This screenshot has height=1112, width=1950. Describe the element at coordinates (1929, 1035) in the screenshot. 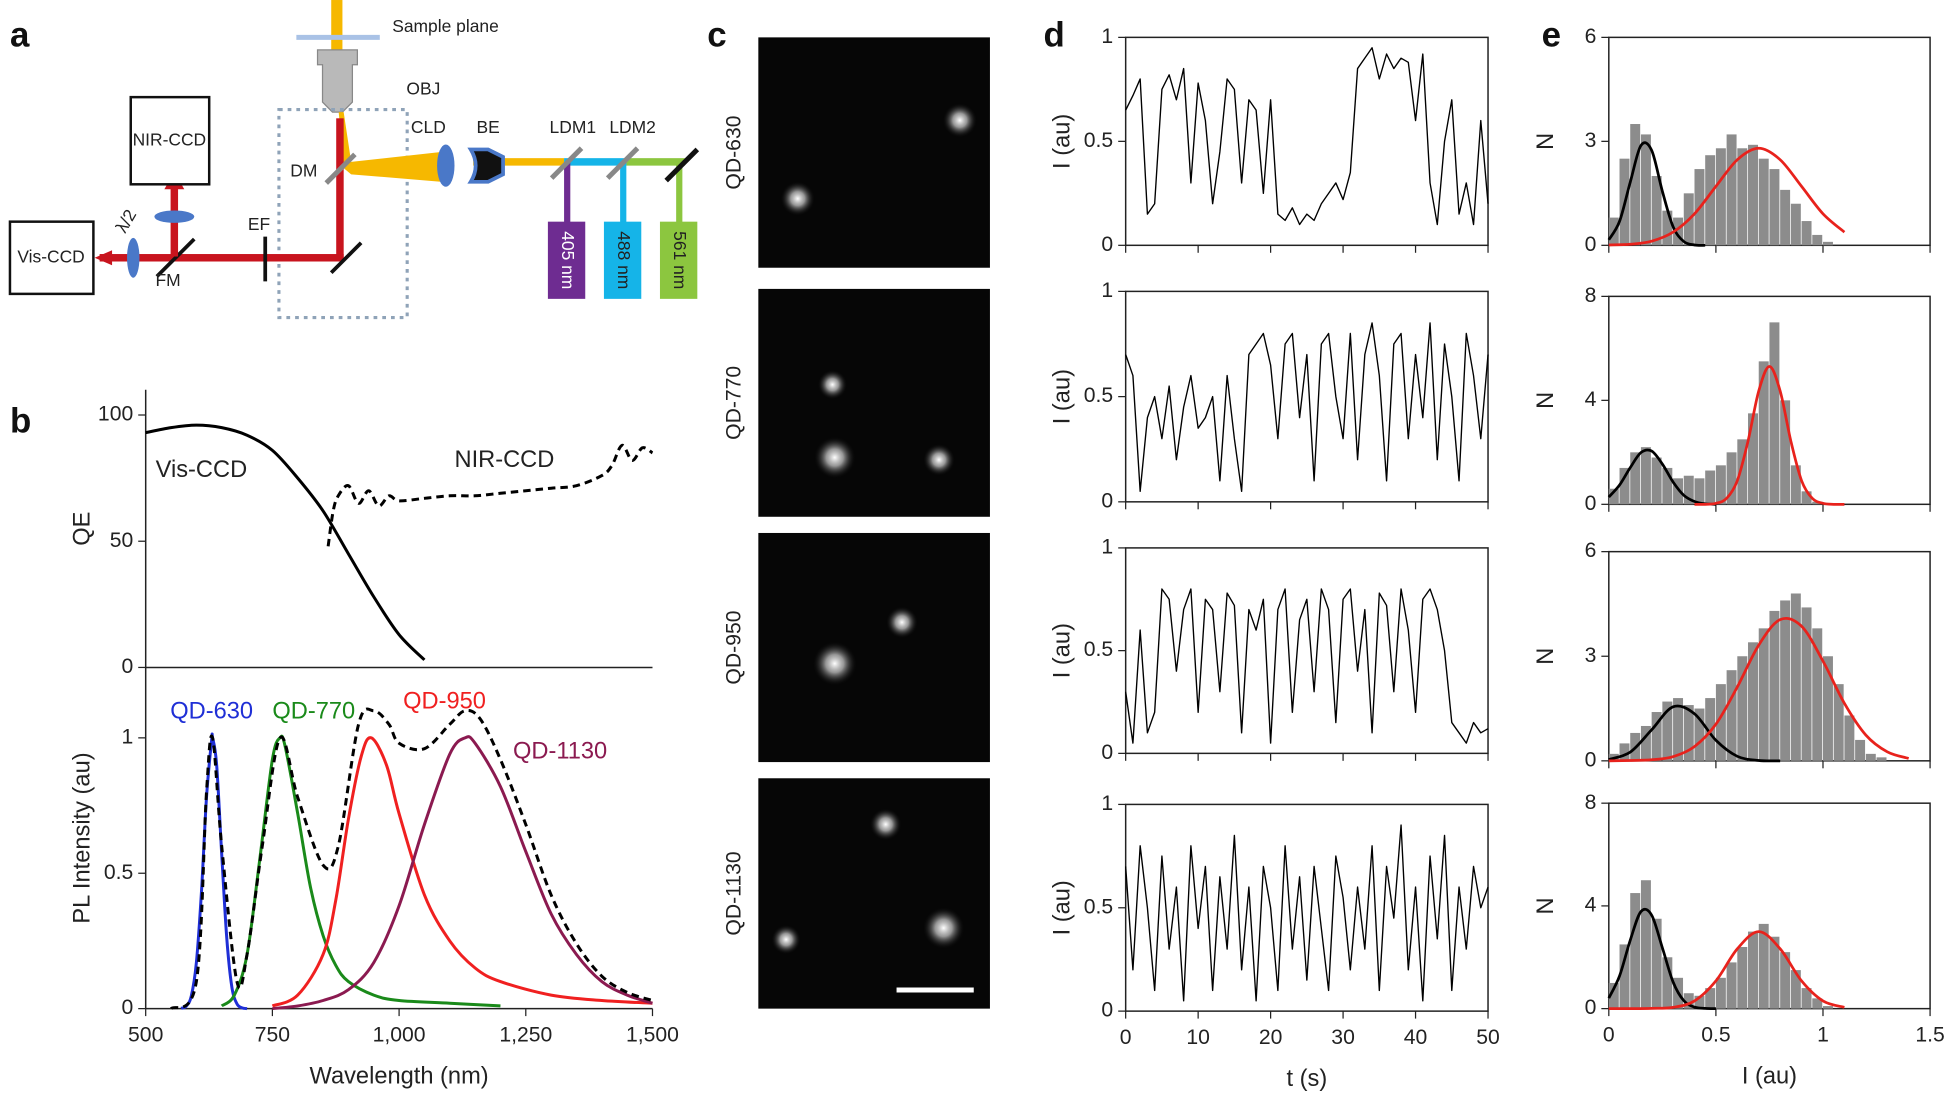

I see `x-tick-label: 1.5` at that location.